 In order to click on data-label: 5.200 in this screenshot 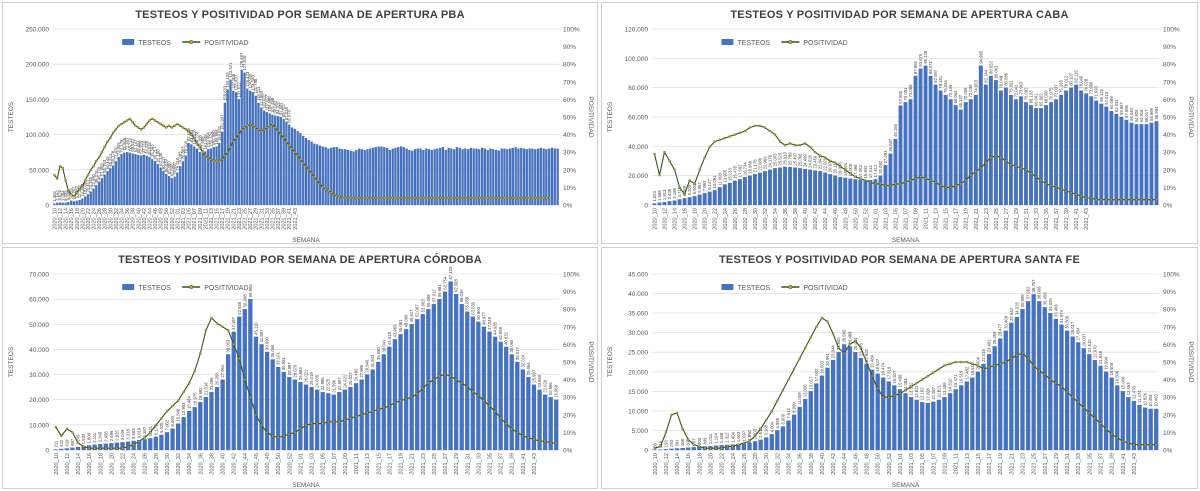, I will do `click(689, 189)`.